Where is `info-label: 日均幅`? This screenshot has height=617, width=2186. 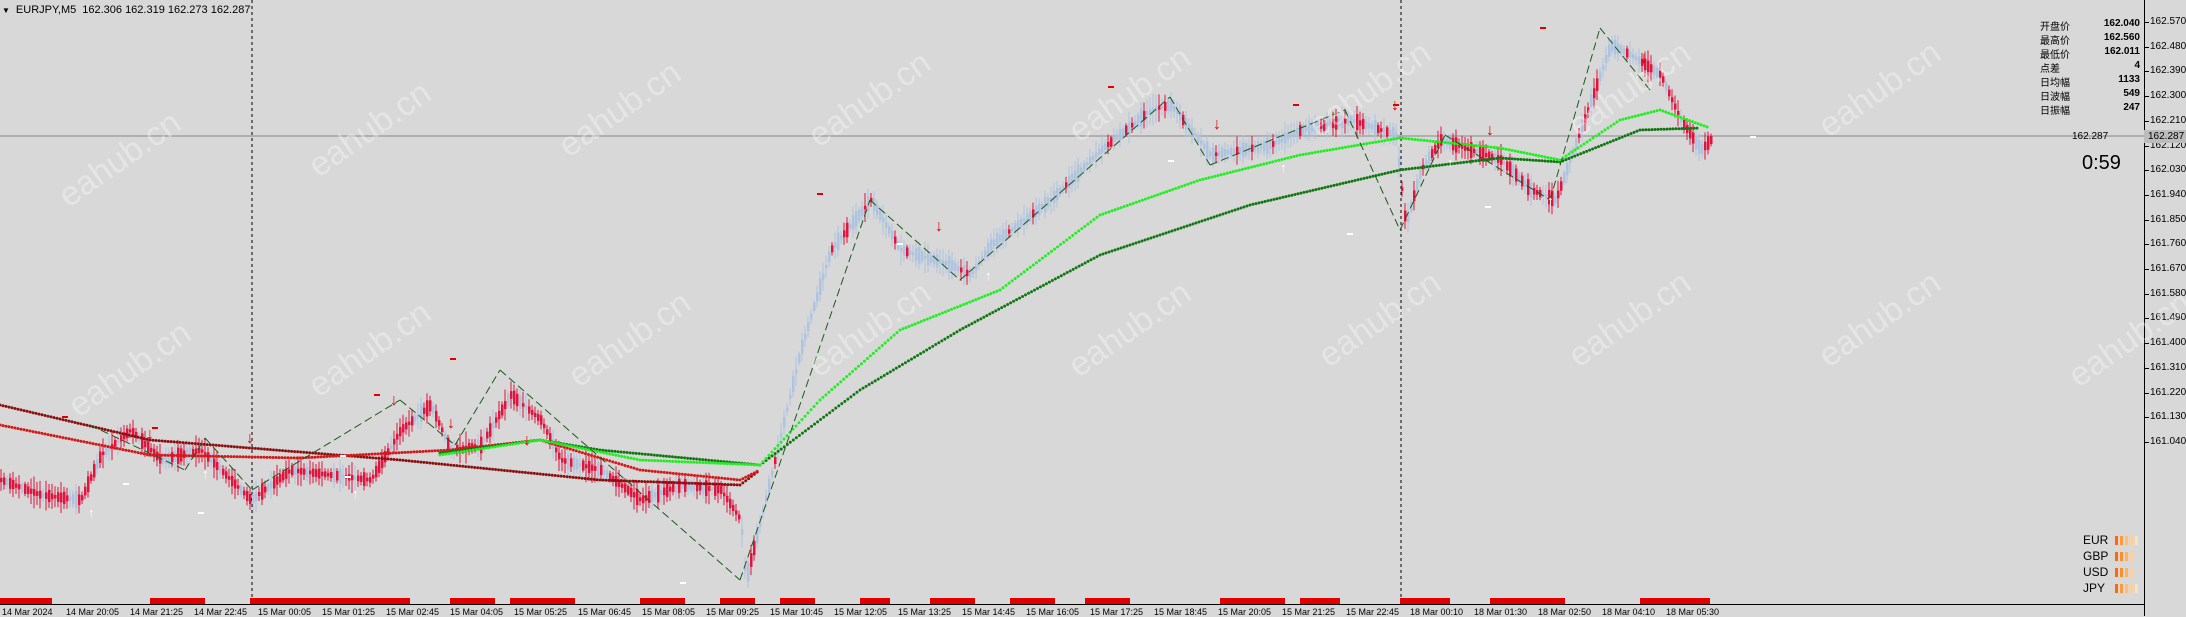
info-label: 日均幅 is located at coordinates (2055, 83).